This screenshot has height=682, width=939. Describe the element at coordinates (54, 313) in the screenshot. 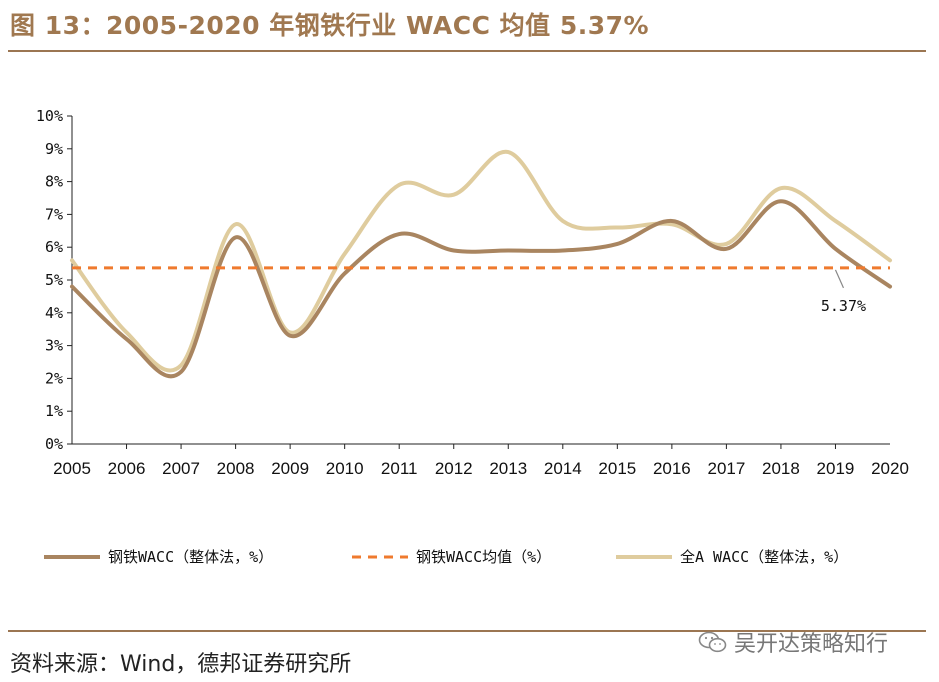

I see `y-tick-label: 4%` at that location.